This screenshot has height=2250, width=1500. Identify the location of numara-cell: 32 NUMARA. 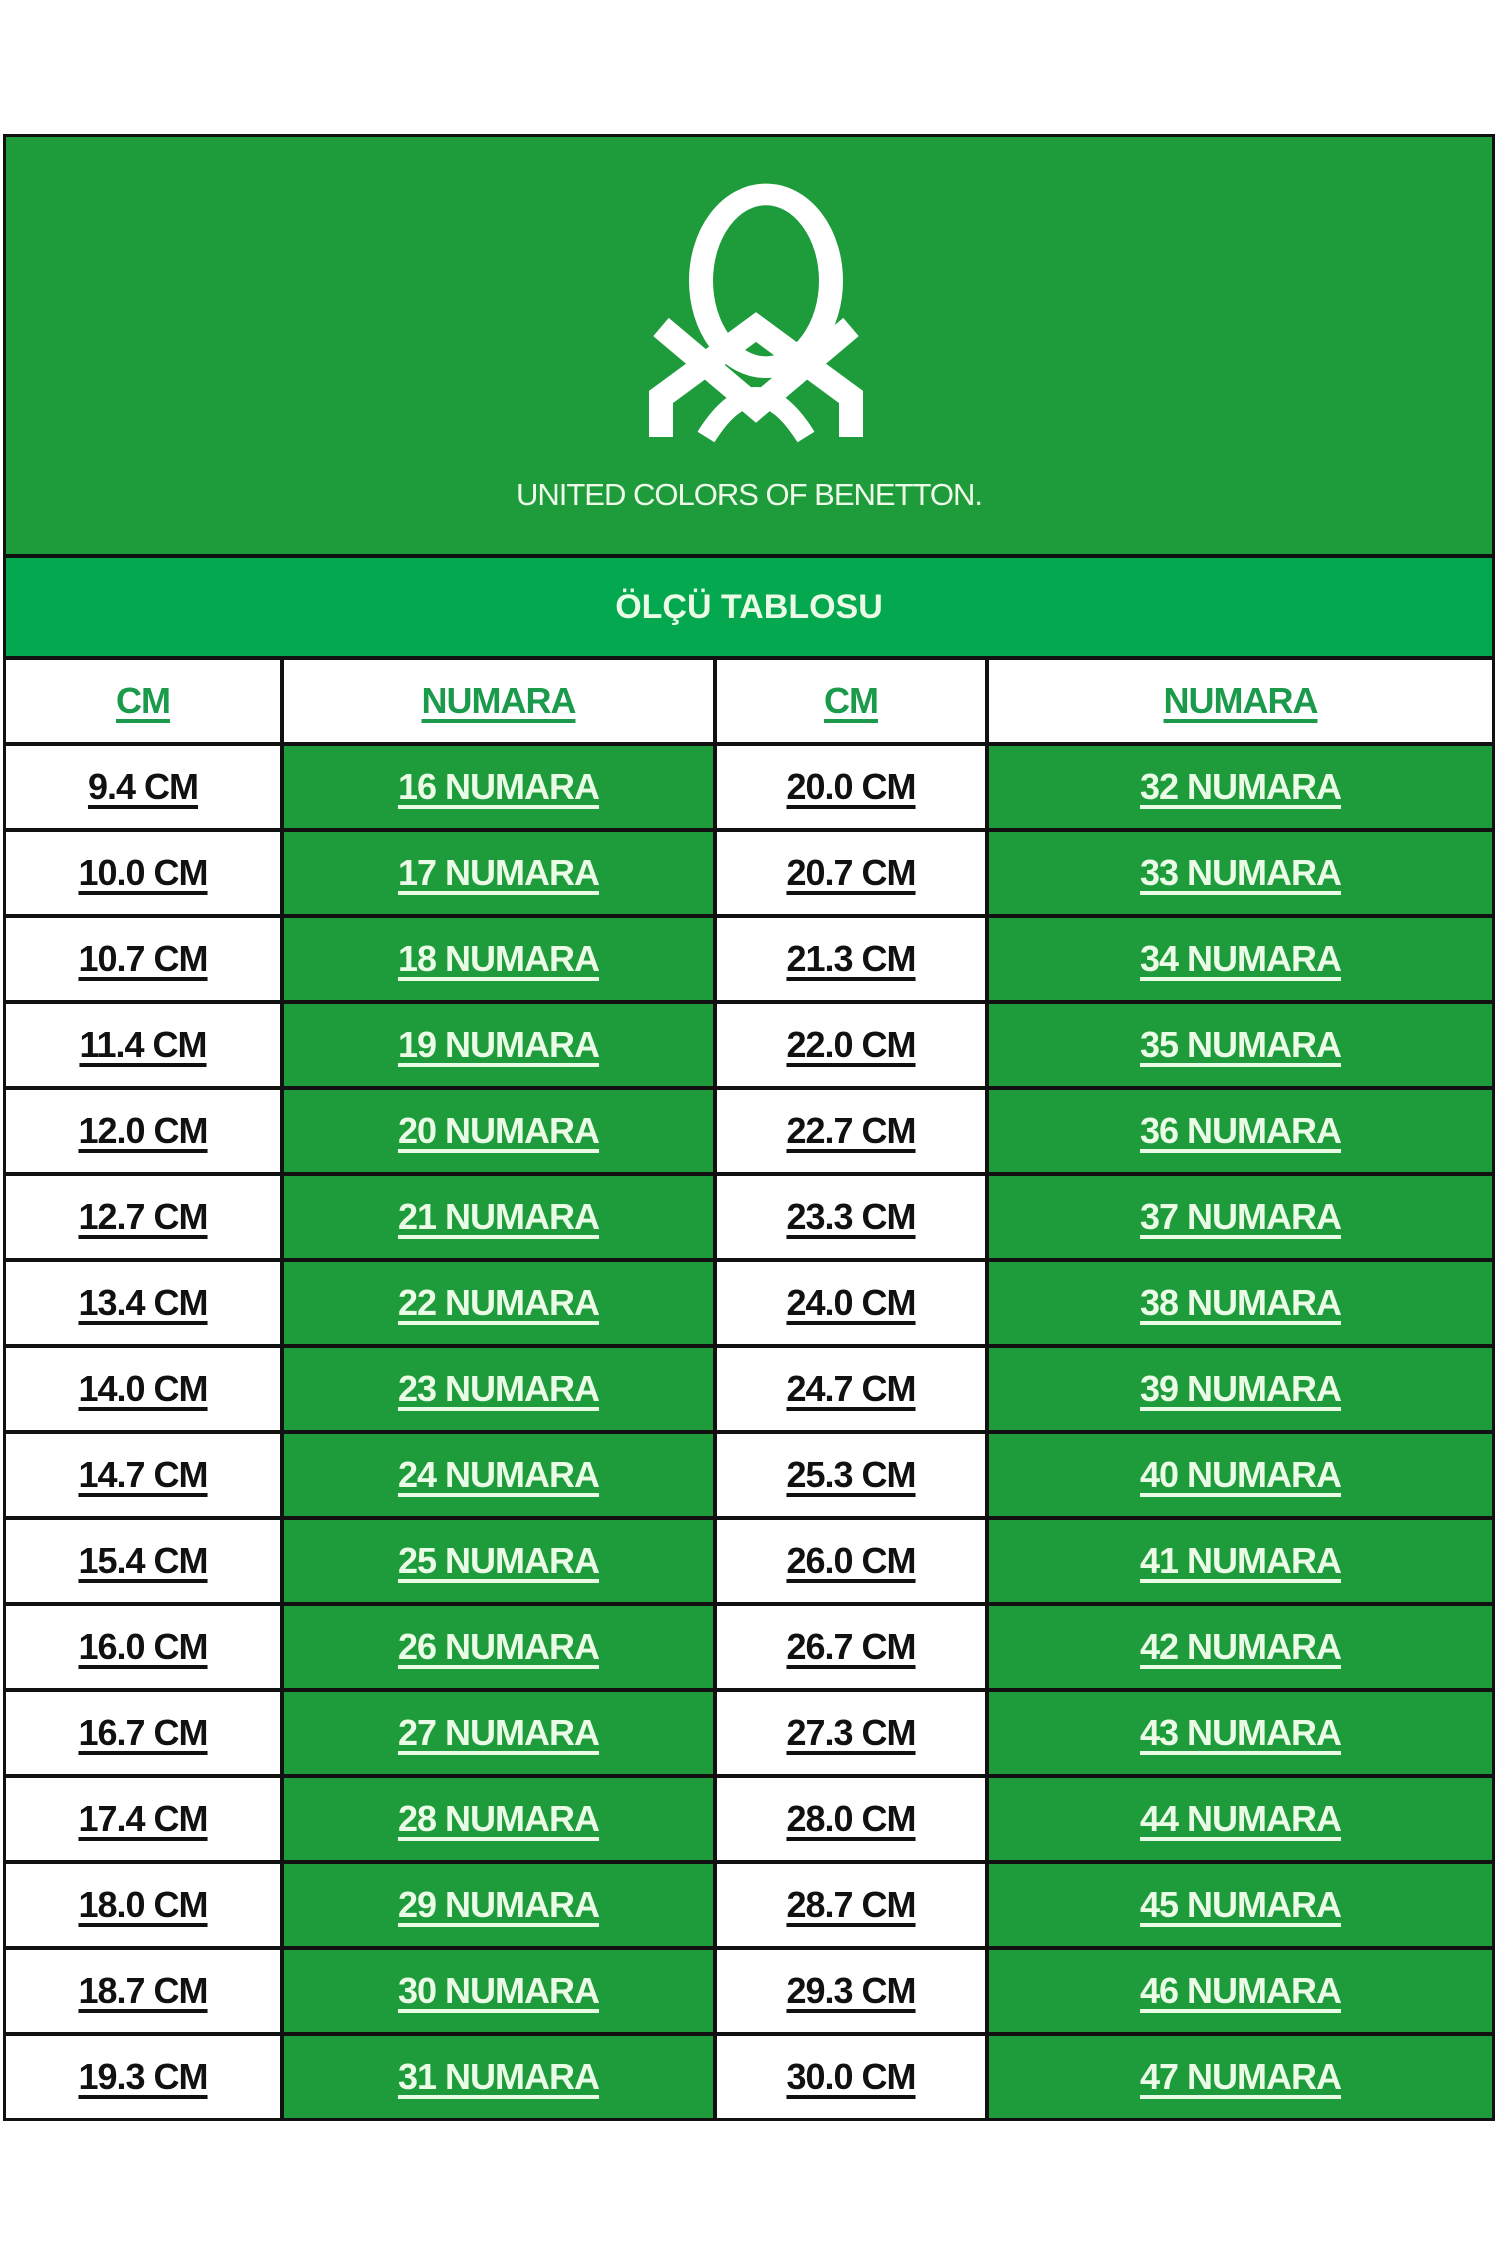
(1240, 787).